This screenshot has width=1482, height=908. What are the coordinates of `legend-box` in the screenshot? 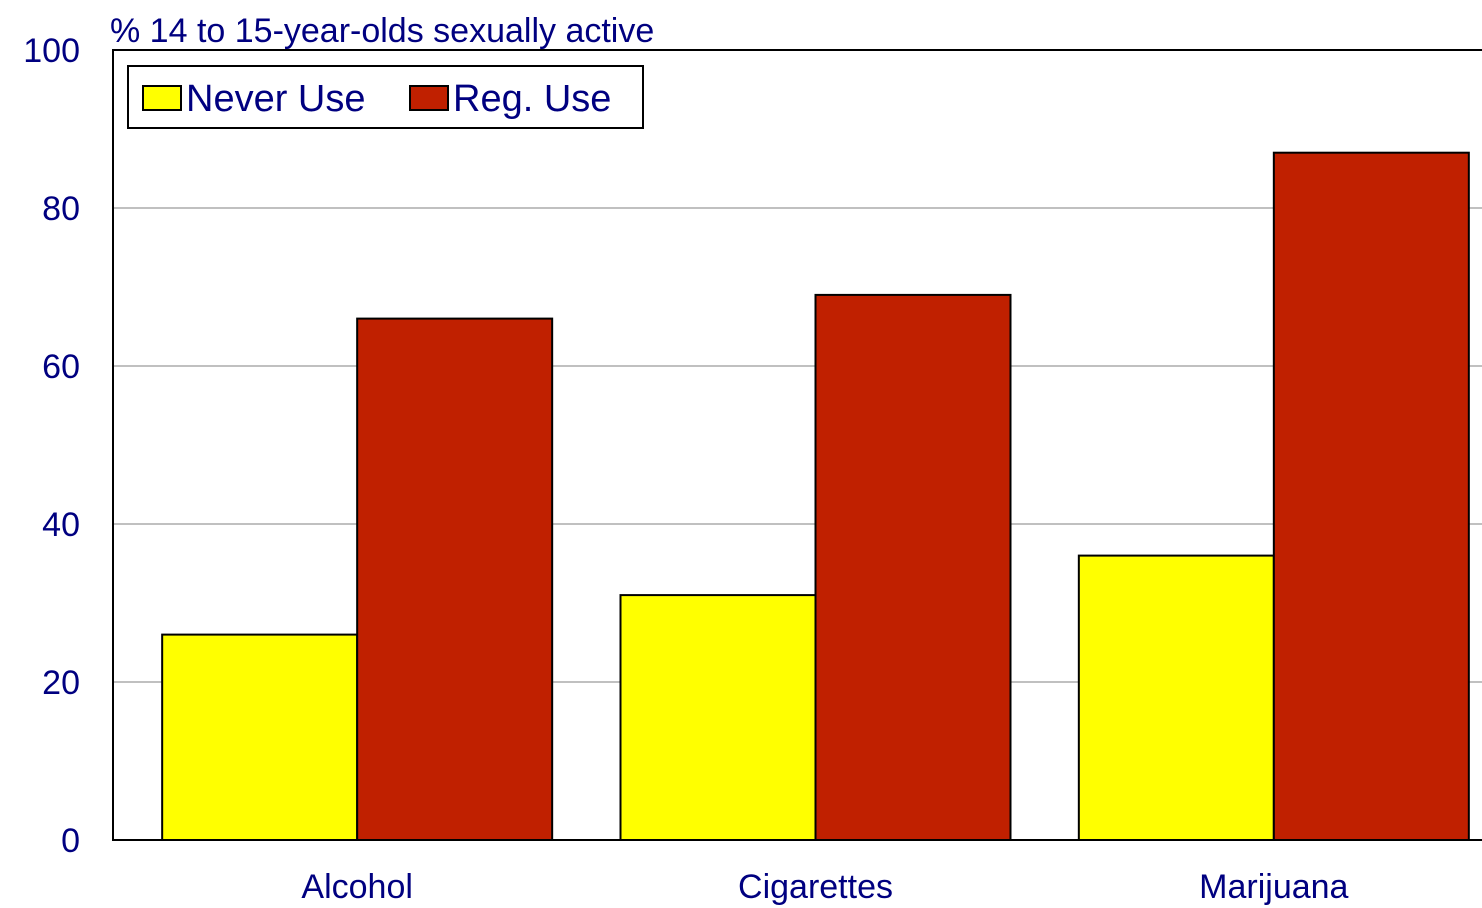 It's located at (385, 97).